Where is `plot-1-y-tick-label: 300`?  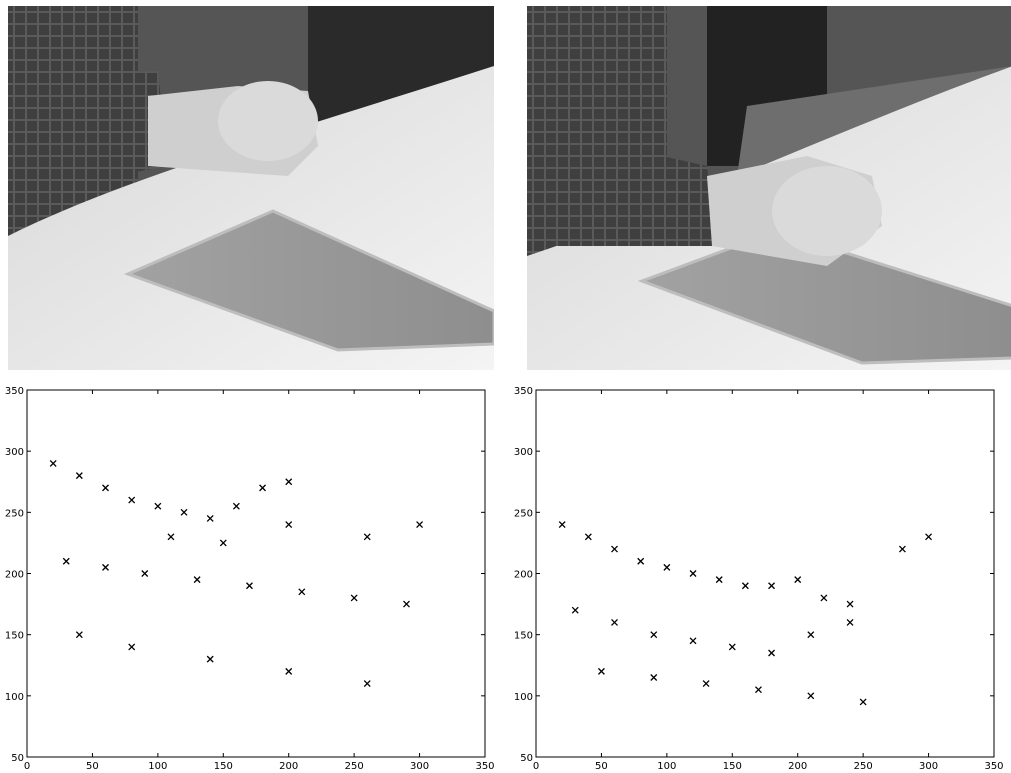 plot-1-y-tick-label: 300 is located at coordinates (14, 452).